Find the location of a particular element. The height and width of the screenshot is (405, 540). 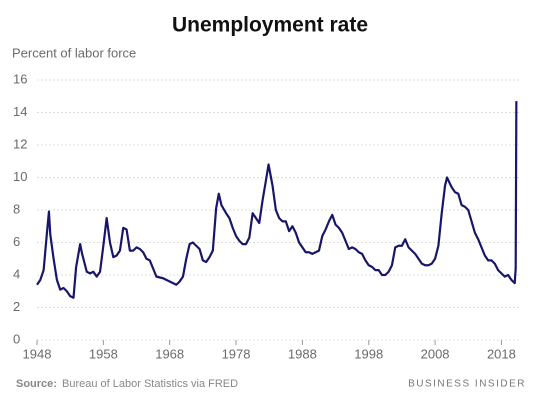

x-tick-label: 1948 is located at coordinates (37, 353).